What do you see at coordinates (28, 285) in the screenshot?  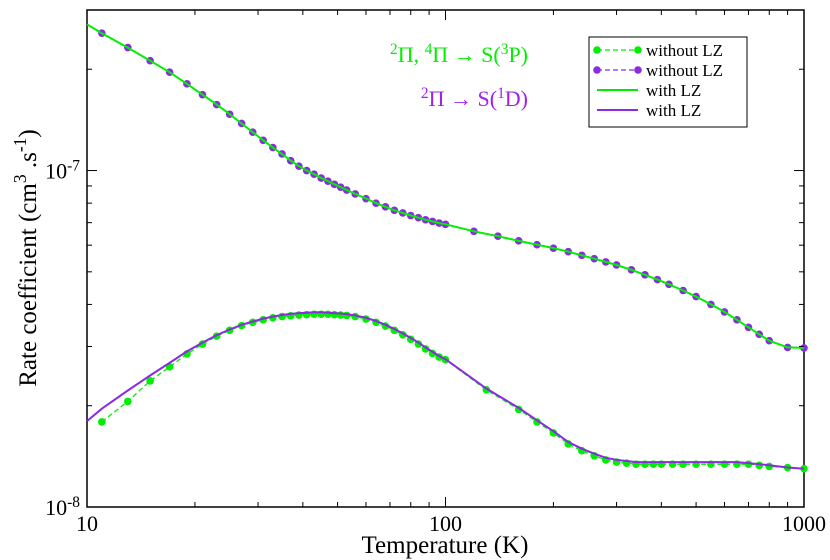 I see `y-label-part: Rate coefficient (cm` at bounding box center [28, 285].